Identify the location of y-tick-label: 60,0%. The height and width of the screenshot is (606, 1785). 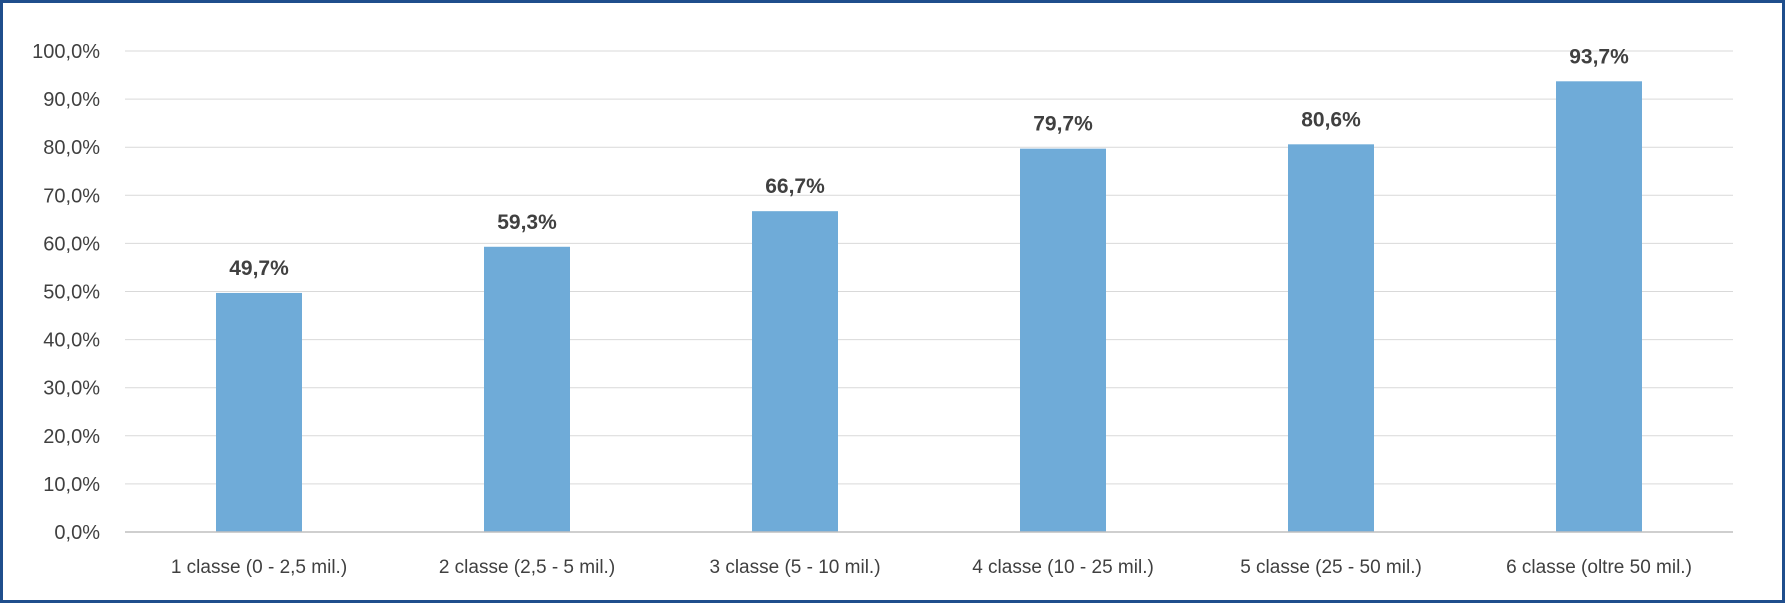
(71, 244).